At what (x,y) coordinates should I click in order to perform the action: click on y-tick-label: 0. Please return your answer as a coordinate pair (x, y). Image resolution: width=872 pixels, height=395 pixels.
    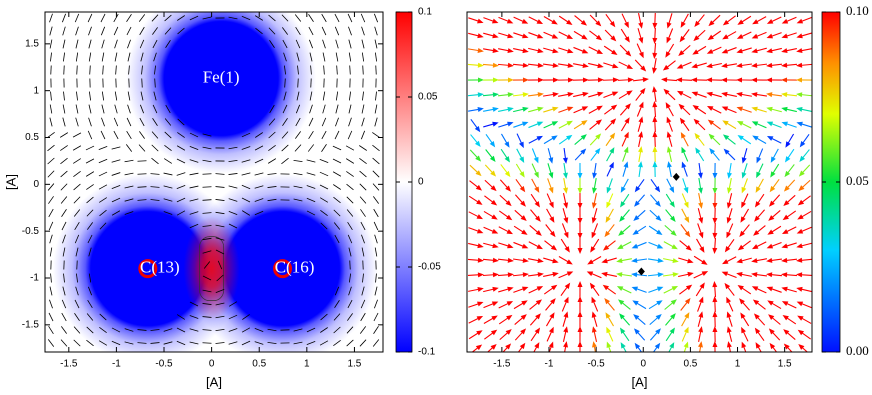
    Looking at the image, I should click on (36, 184).